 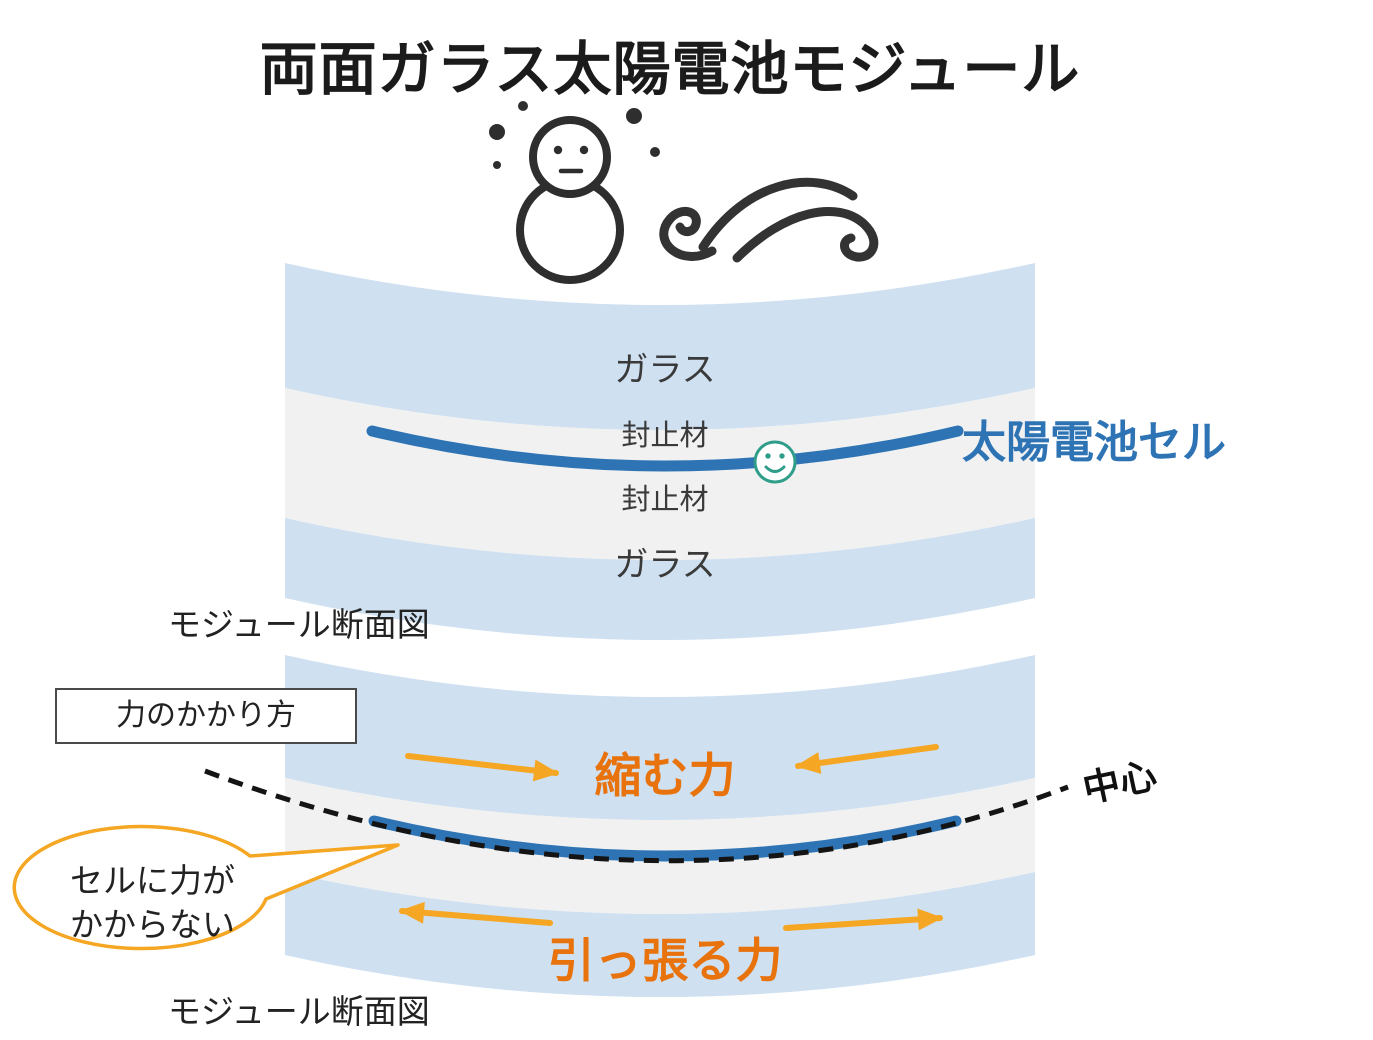 I want to click on glass-bottom-label: ガラス, so click(x=665, y=565).